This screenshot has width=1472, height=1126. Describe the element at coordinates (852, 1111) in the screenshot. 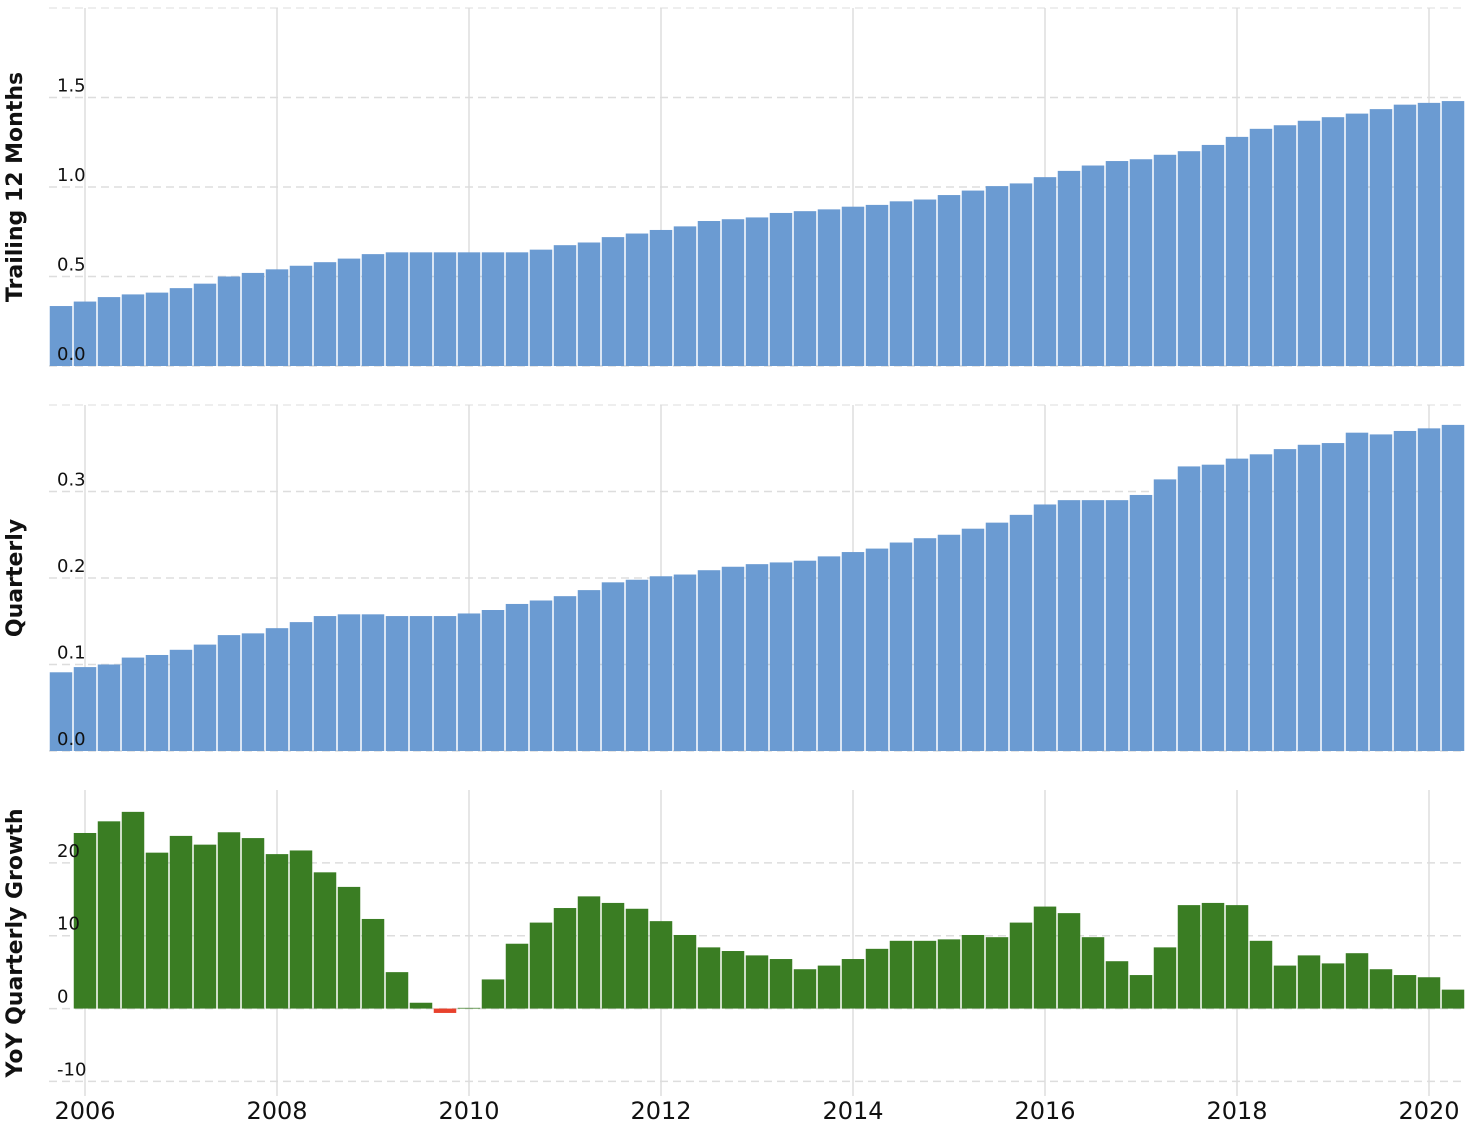

I see `x-tick-label: 2014` at that location.